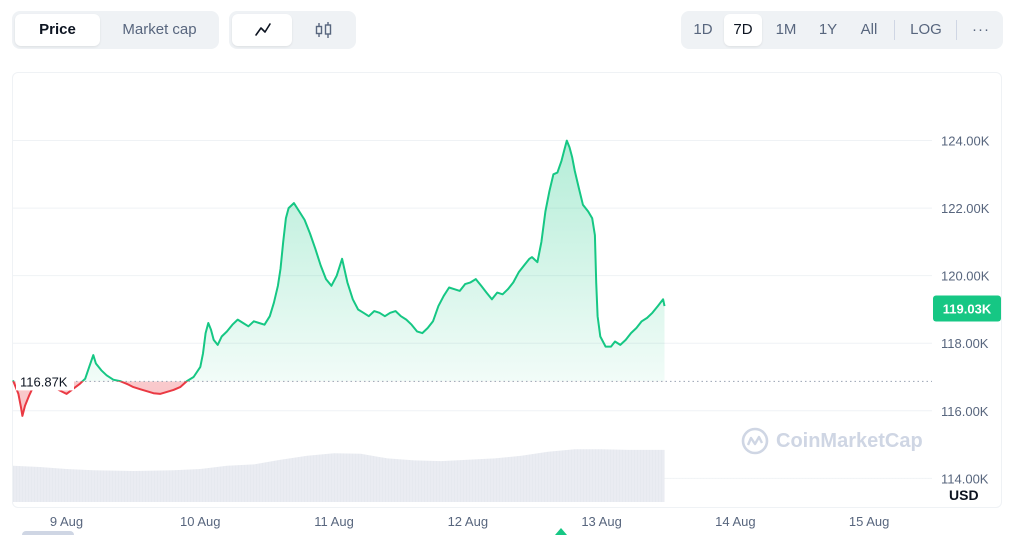 The width and height of the screenshot is (1013, 535). I want to click on candlestick-chart-button, so click(323, 30).